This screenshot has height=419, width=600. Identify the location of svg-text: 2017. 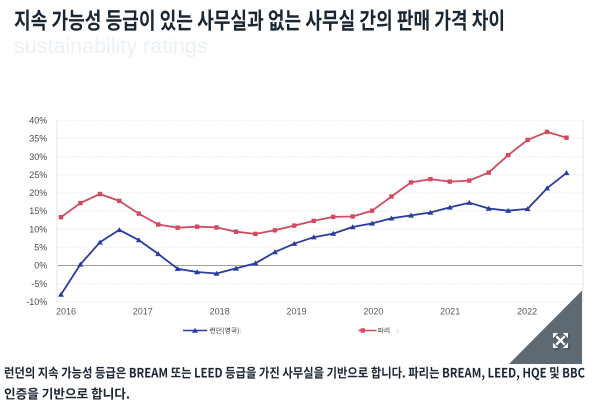
(143, 312).